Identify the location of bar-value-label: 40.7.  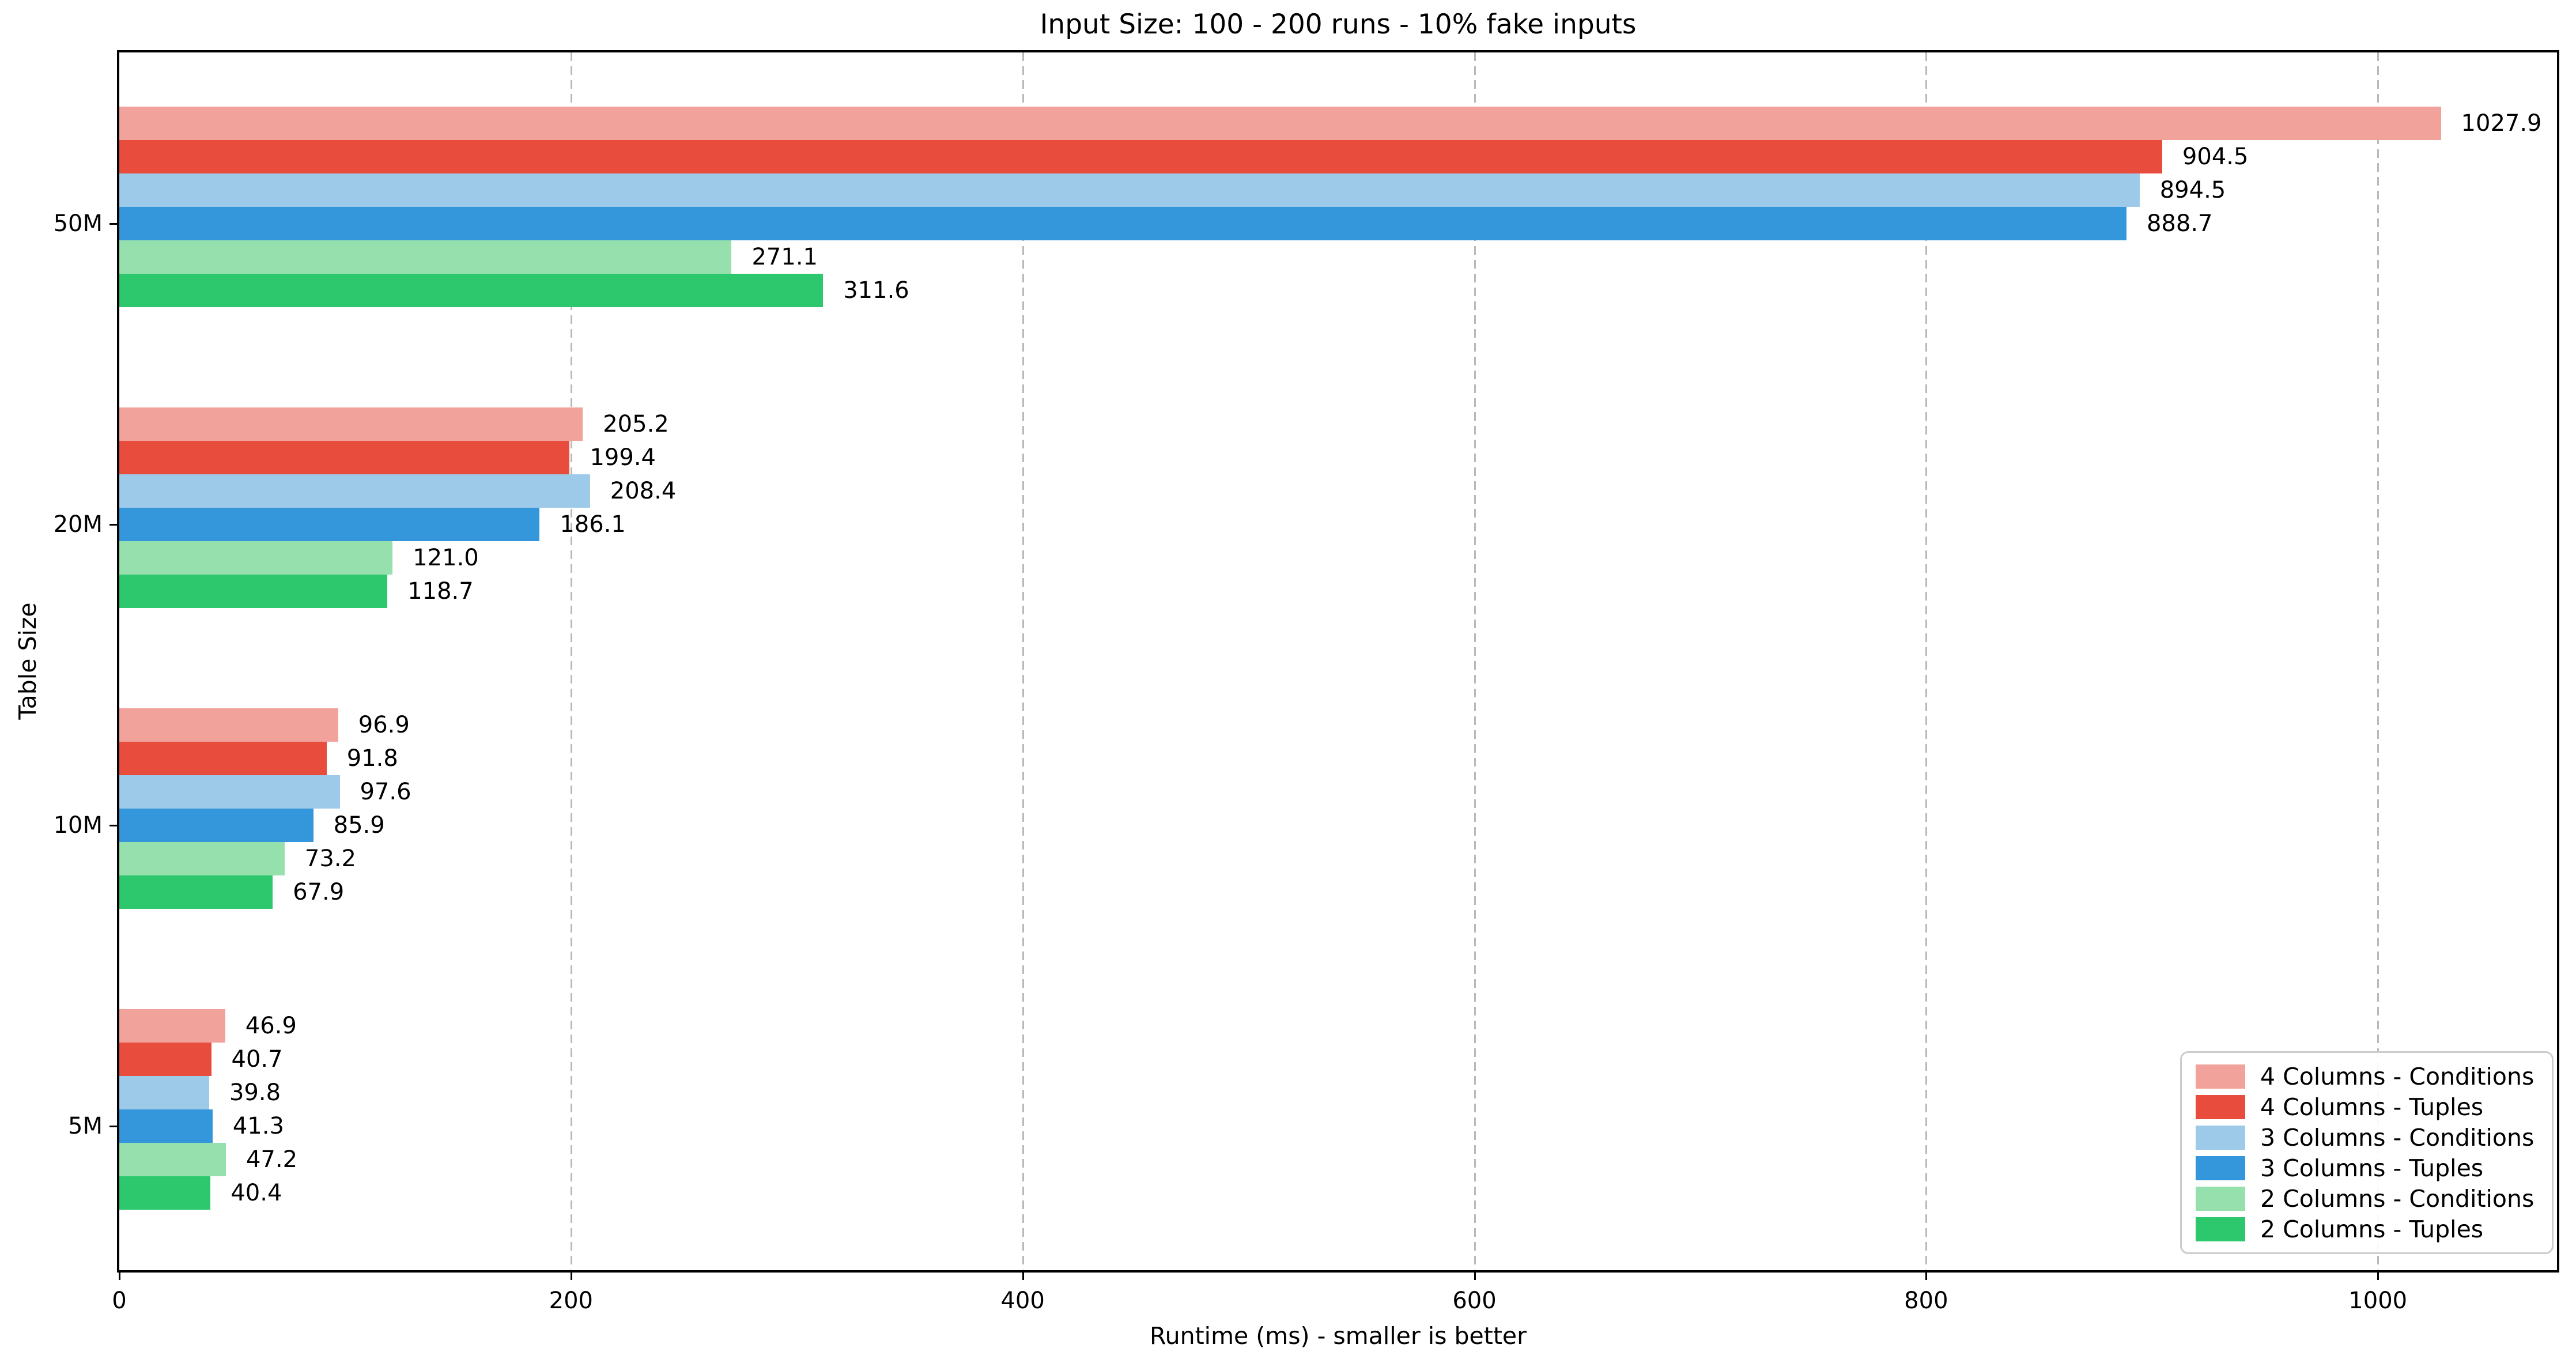
(257, 1059).